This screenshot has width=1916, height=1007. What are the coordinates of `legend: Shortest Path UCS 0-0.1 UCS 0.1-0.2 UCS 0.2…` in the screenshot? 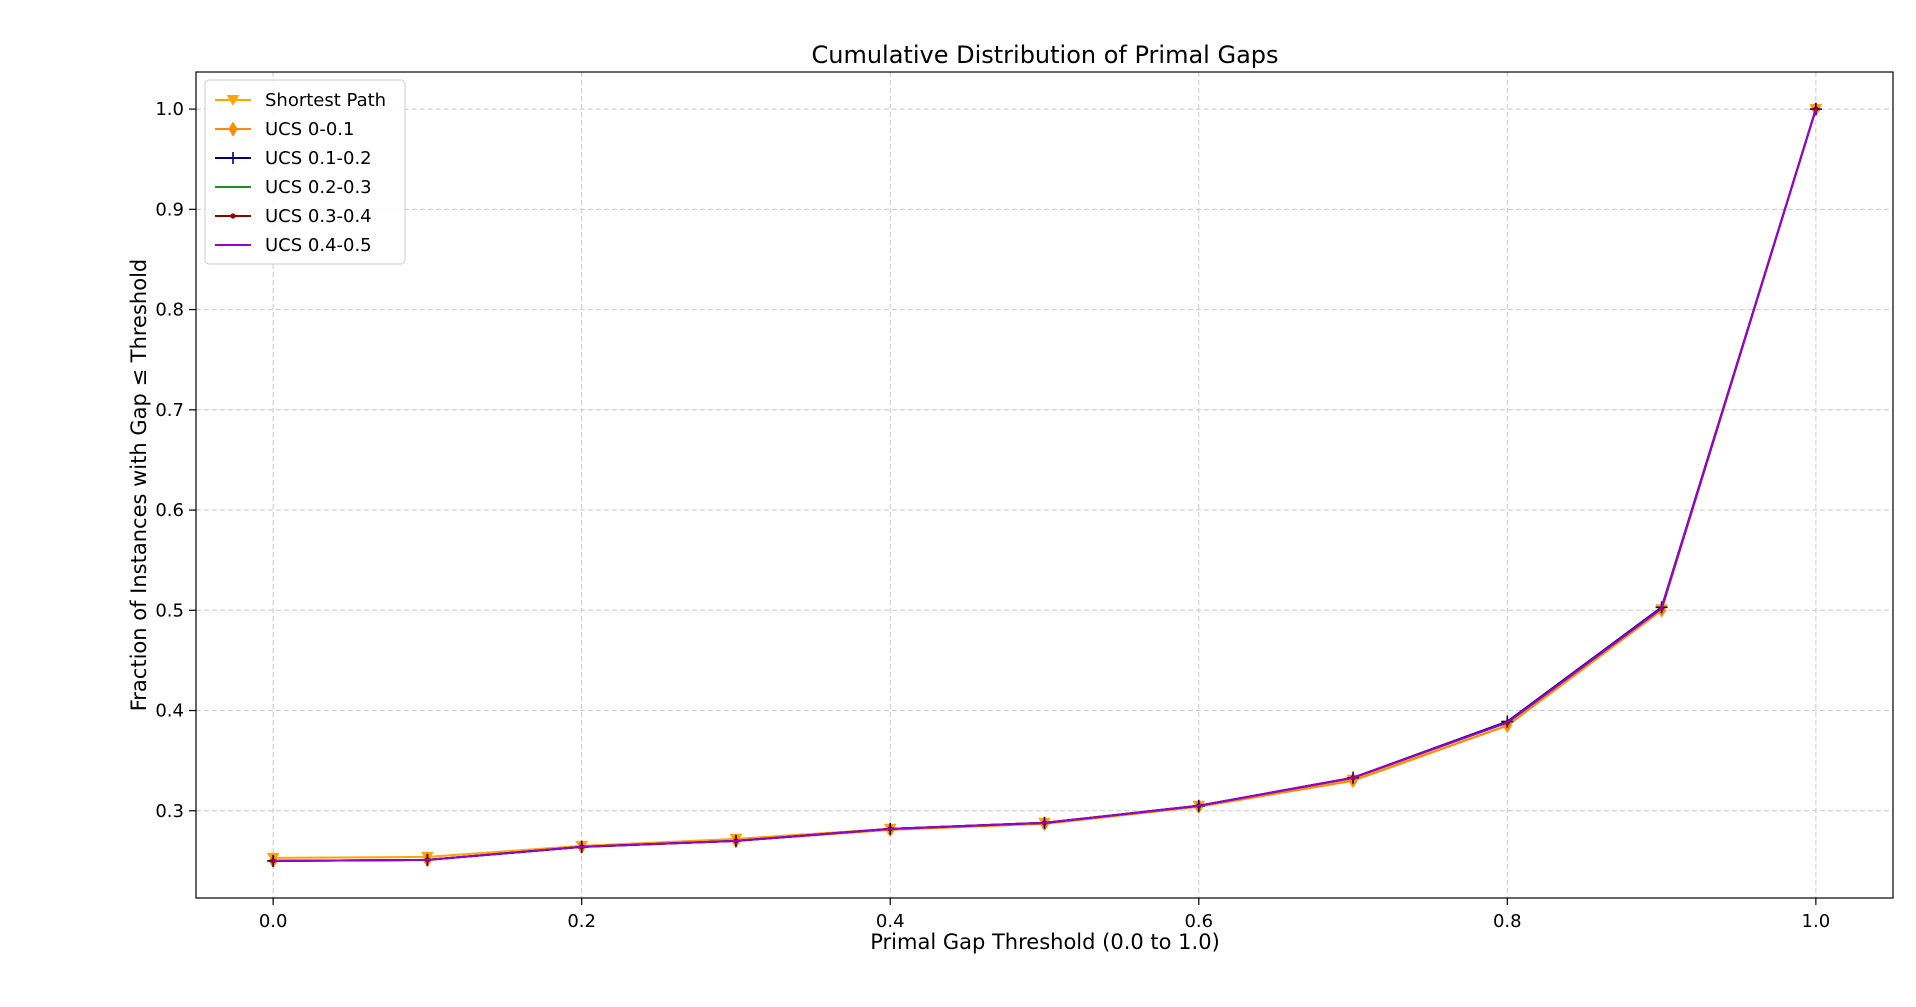 It's located at (305, 172).